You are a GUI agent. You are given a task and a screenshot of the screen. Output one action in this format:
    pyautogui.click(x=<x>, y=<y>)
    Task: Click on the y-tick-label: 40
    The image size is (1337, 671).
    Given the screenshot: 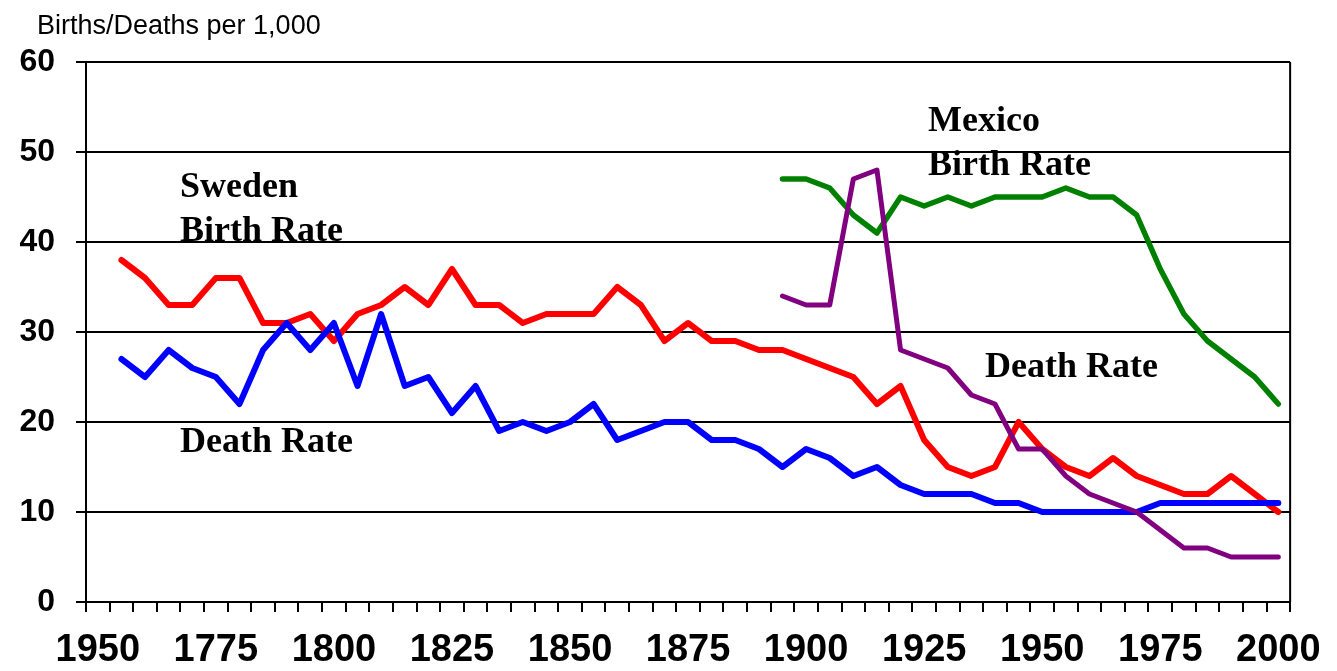 What is the action you would take?
    pyautogui.click(x=37, y=239)
    